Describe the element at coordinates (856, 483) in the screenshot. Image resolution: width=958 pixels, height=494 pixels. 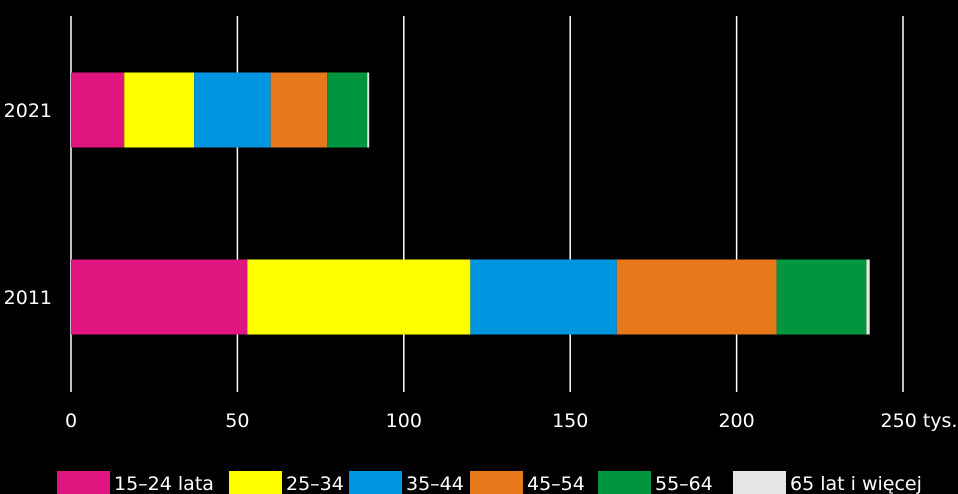
I see `legend-label: 65 lat i więcej` at that location.